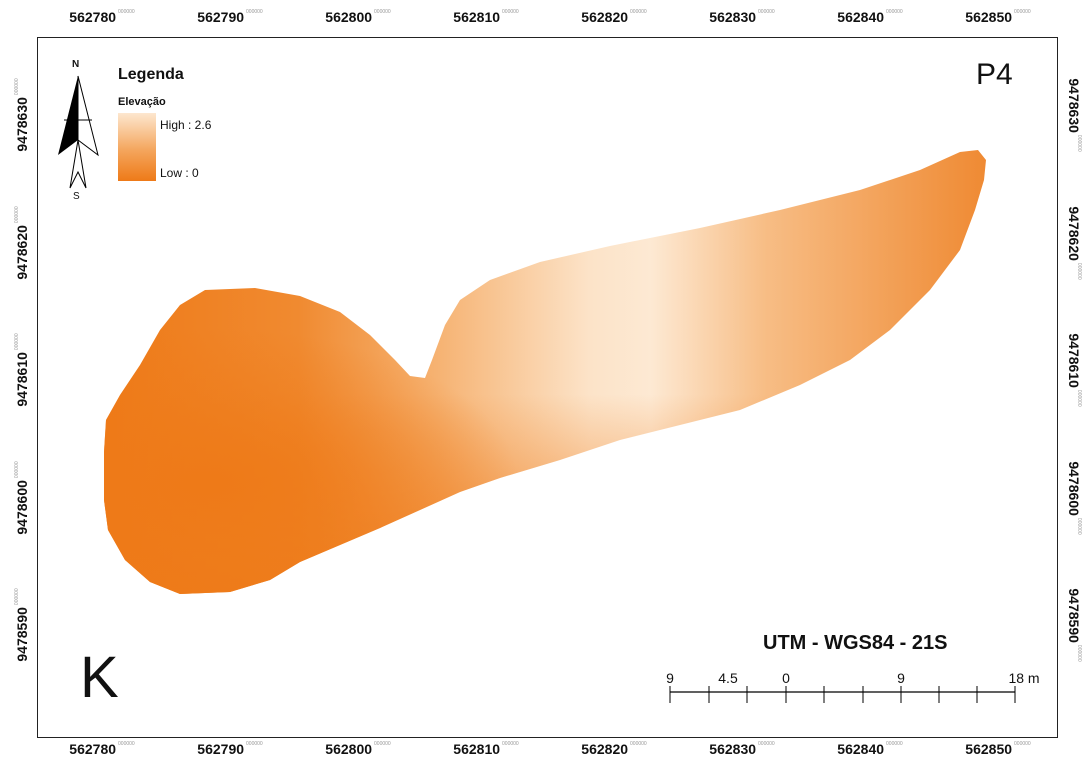 This screenshot has height=767, width=1087. What do you see at coordinates (855, 643) in the screenshot?
I see `crs-label: UTM - WGS84 - 21S` at bounding box center [855, 643].